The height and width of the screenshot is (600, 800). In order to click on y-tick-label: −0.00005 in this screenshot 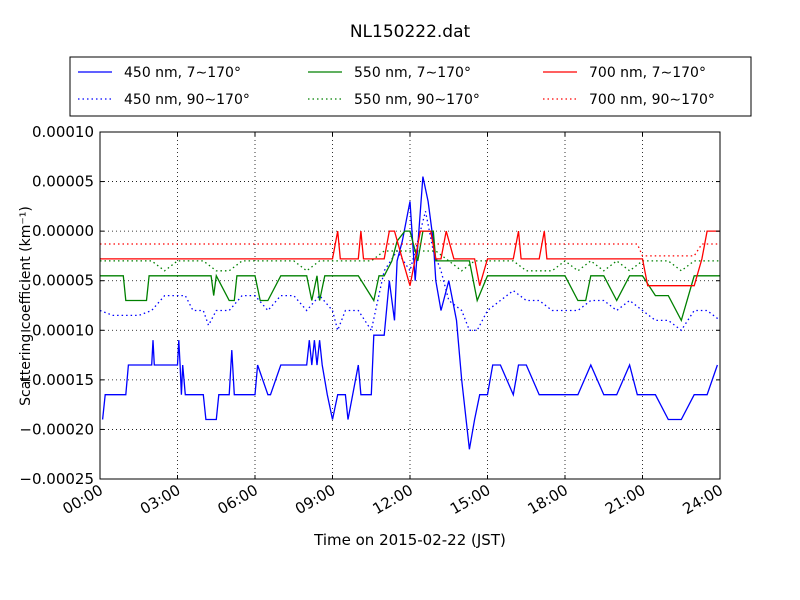, I will do `click(56, 281)`.